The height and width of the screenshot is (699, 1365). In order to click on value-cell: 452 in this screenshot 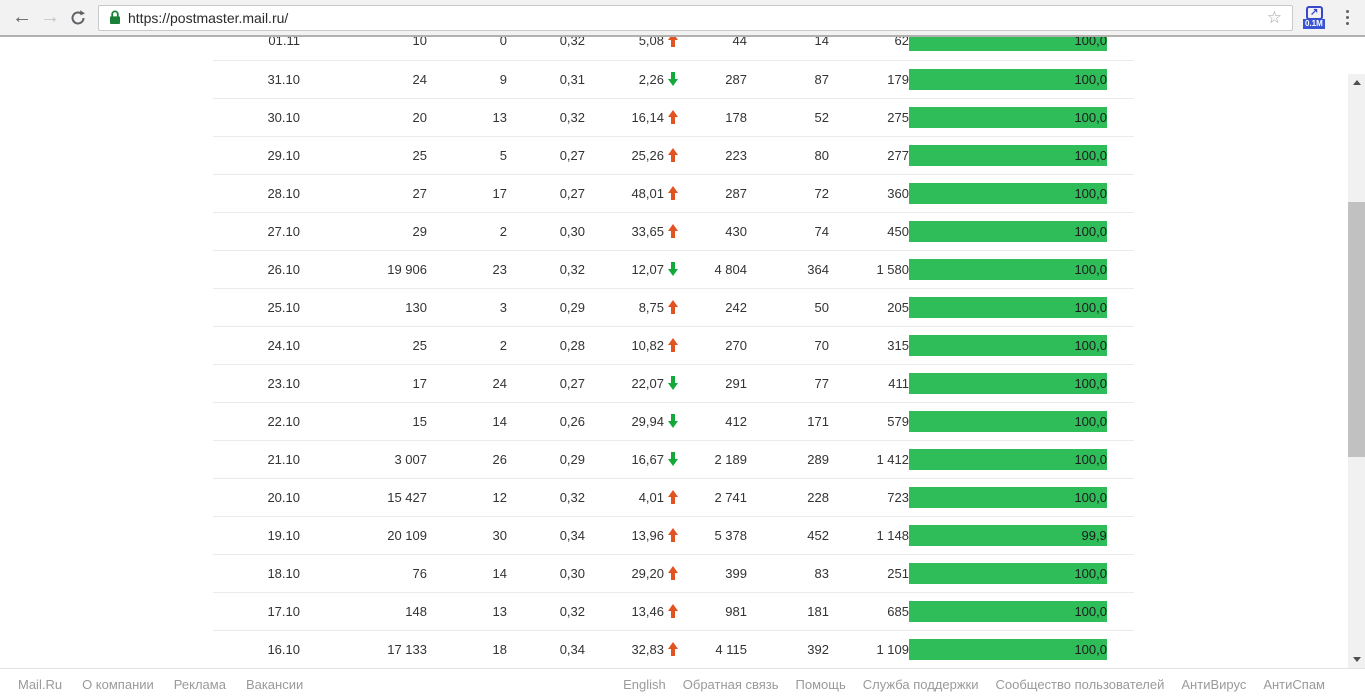, I will do `click(788, 535)`.